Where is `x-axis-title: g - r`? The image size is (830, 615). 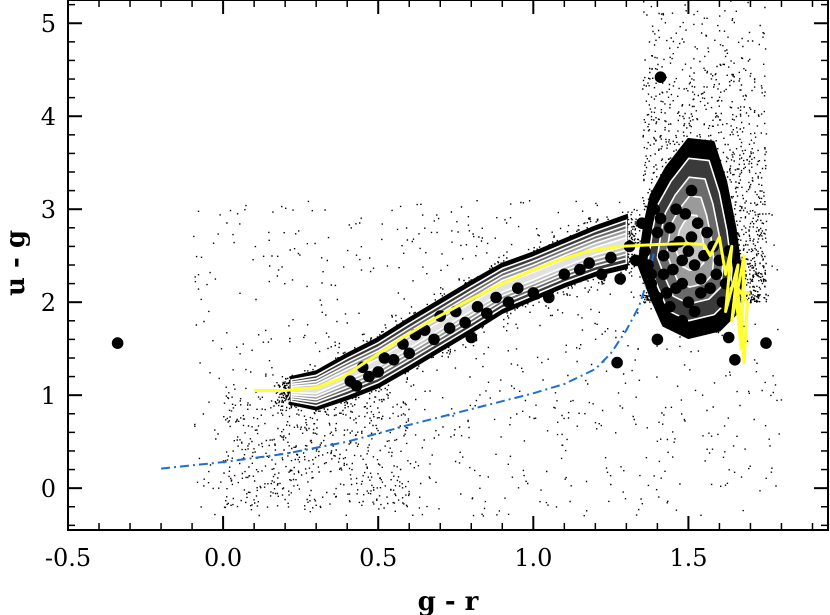 x-axis-title: g - r is located at coordinates (448, 601).